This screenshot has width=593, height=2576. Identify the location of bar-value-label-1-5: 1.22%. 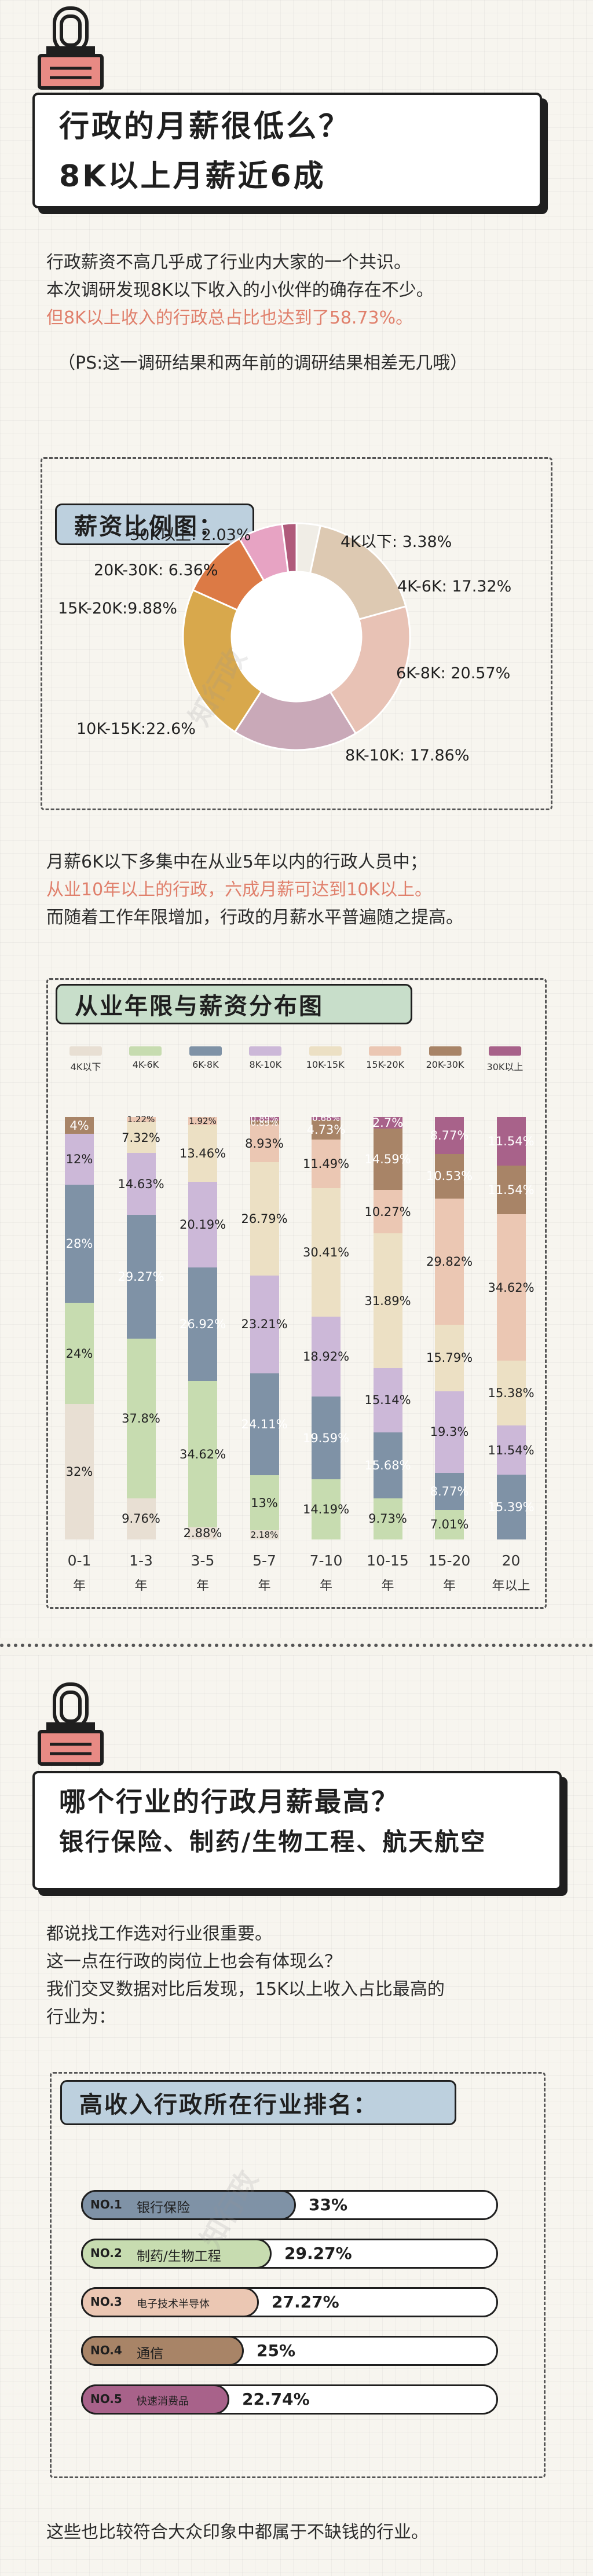
(141, 1119).